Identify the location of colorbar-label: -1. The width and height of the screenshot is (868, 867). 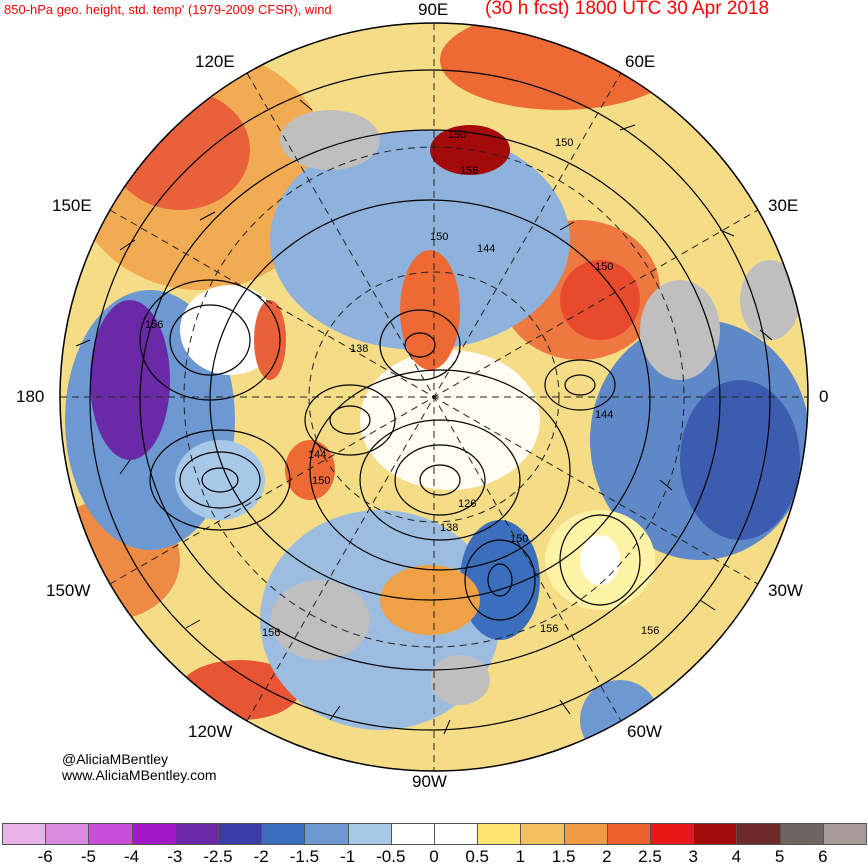
(348, 856).